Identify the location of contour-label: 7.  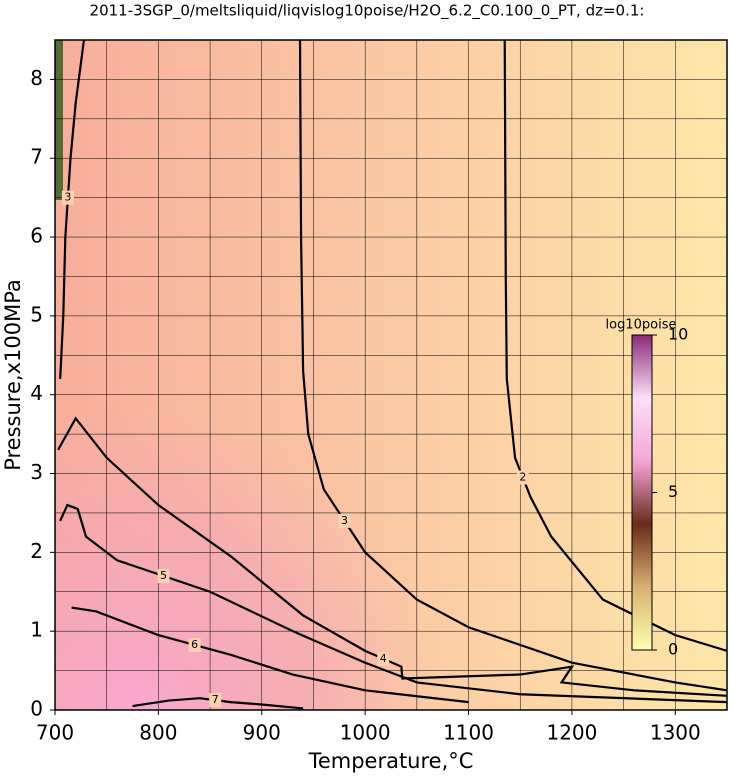
(215, 699).